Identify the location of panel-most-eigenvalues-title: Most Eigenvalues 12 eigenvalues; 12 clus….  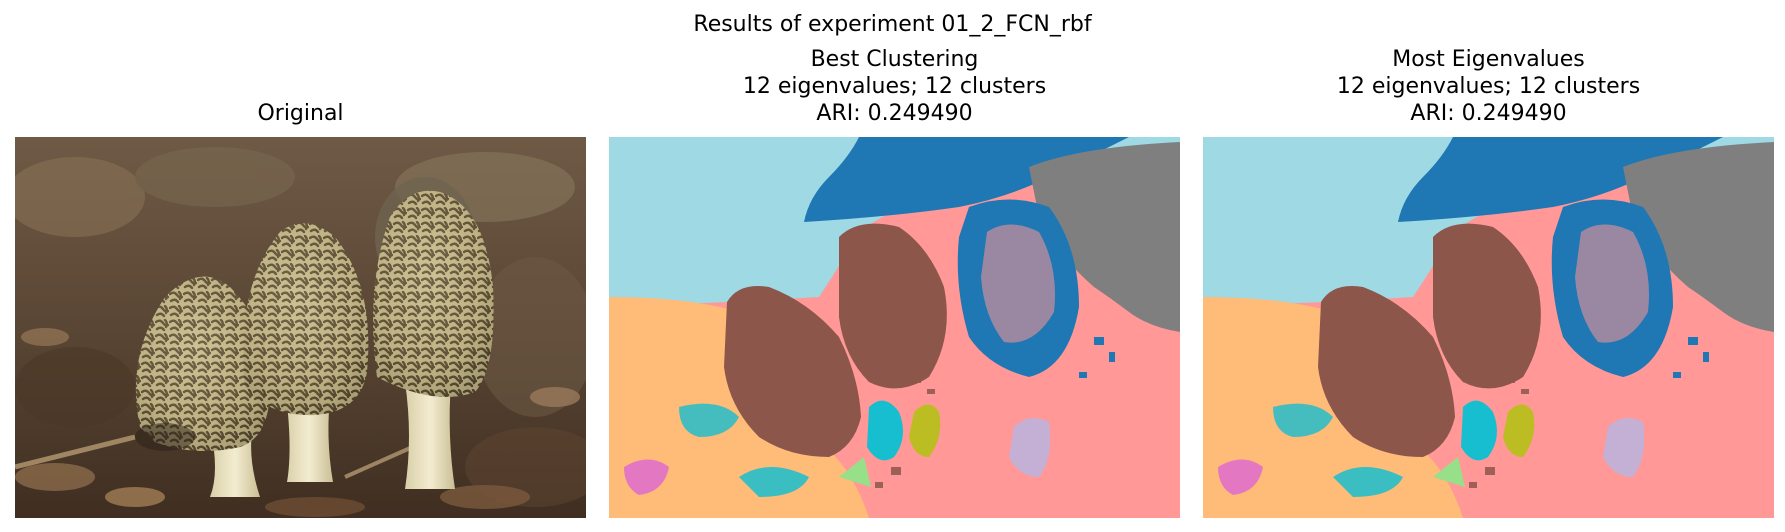
(1488, 86).